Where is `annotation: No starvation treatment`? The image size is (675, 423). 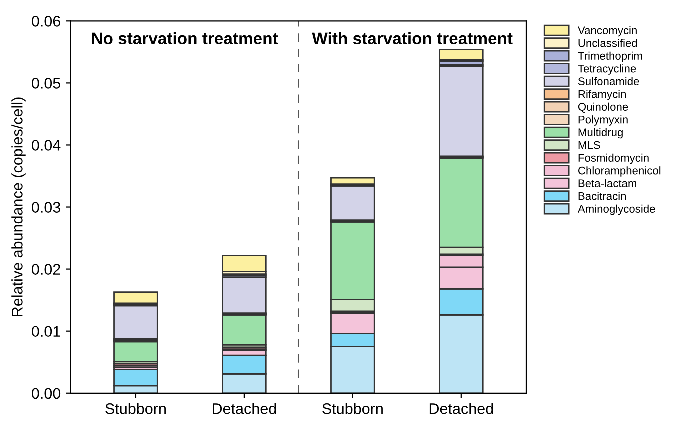
annotation: No starvation treatment is located at coordinates (185, 38).